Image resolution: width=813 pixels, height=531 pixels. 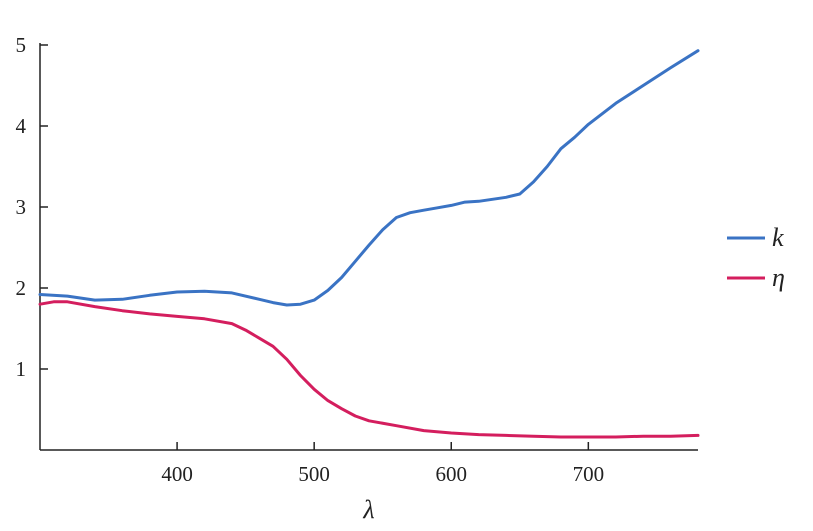 What do you see at coordinates (755, 237) in the screenshot?
I see `legend-item-k: k` at bounding box center [755, 237].